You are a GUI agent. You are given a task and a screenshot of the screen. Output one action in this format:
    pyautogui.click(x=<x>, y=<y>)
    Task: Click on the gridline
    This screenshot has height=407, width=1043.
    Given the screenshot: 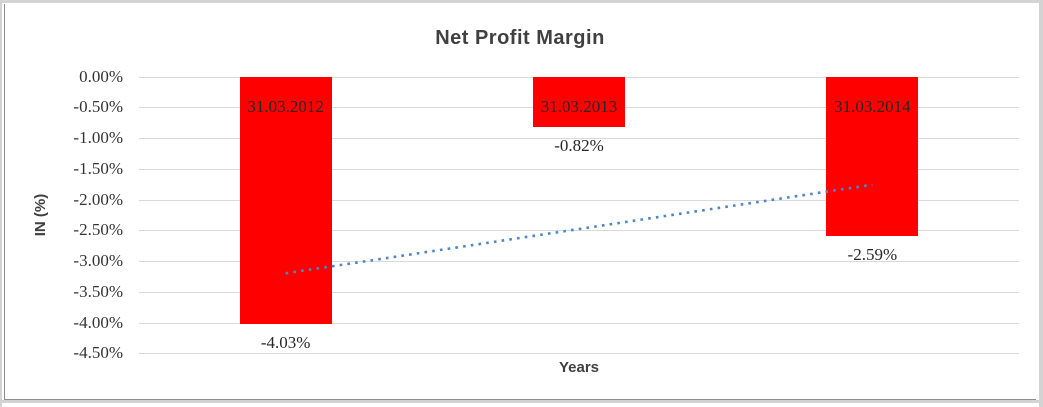 What is the action you would take?
    pyautogui.click(x=579, y=354)
    